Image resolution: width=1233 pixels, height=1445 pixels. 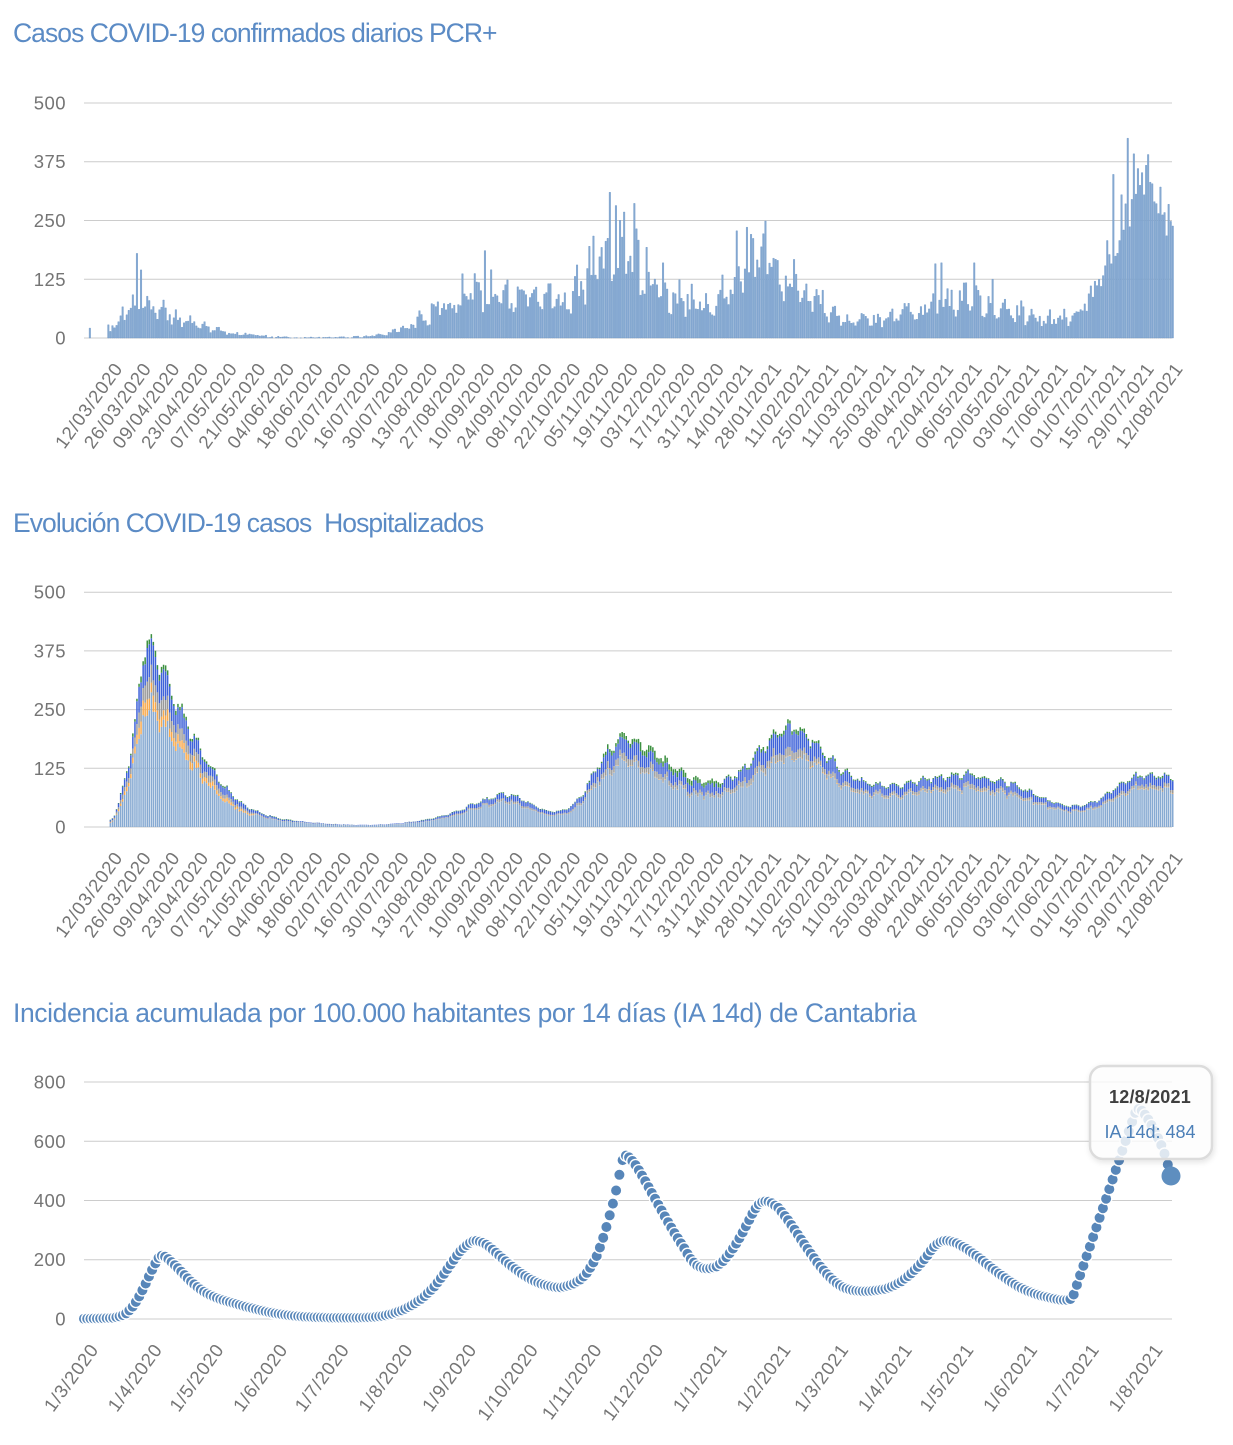 What do you see at coordinates (50, 1141) in the screenshot?
I see `svg-text: 600` at bounding box center [50, 1141].